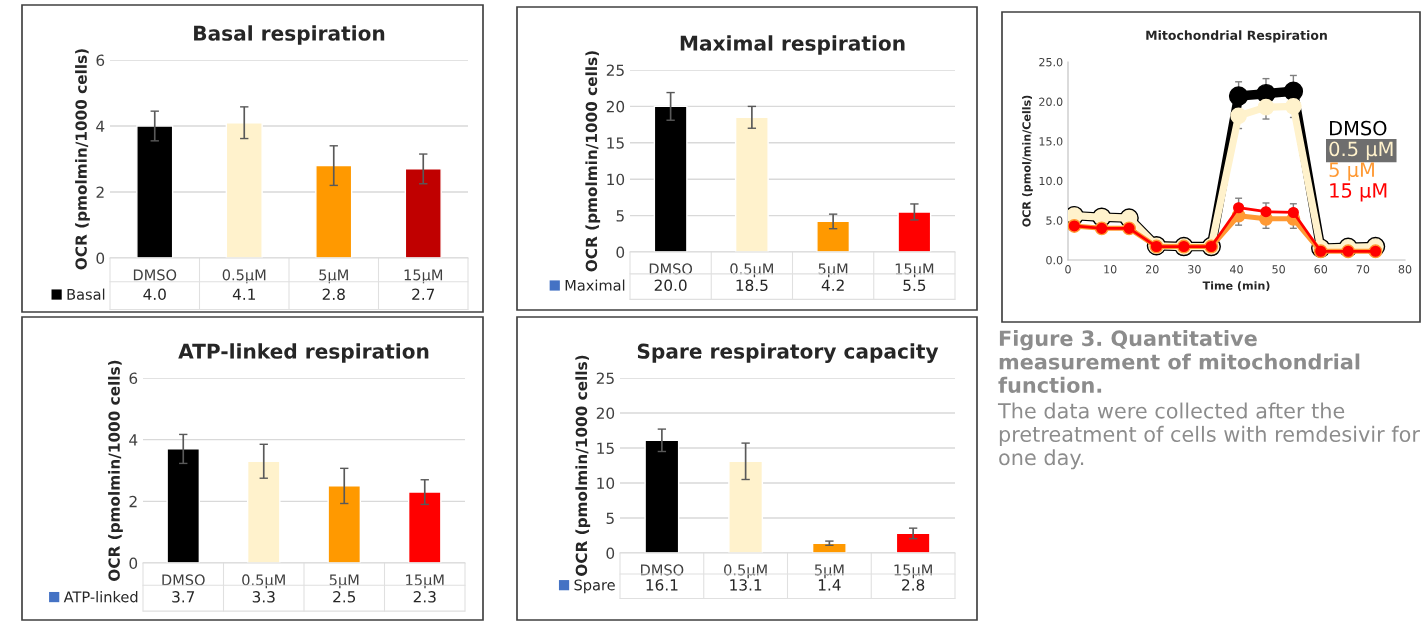 The height and width of the screenshot is (631, 1422). What do you see at coordinates (1068, 269) in the screenshot?
I see `x-tick-label: 0` at bounding box center [1068, 269].